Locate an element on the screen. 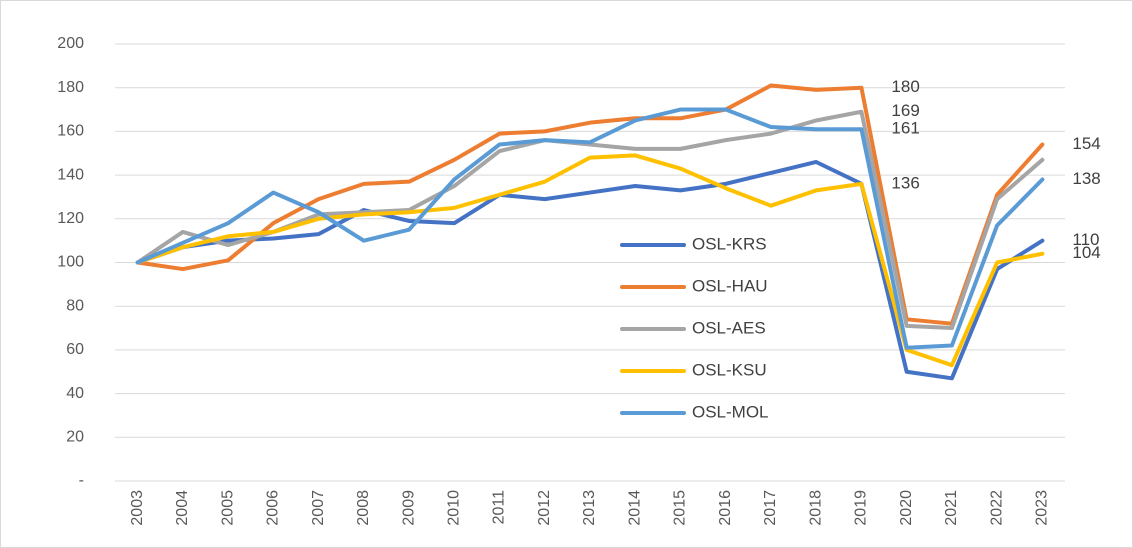 Image resolution: width=1133 pixels, height=548 pixels. legend-label: OSL-KRS is located at coordinates (729, 243).